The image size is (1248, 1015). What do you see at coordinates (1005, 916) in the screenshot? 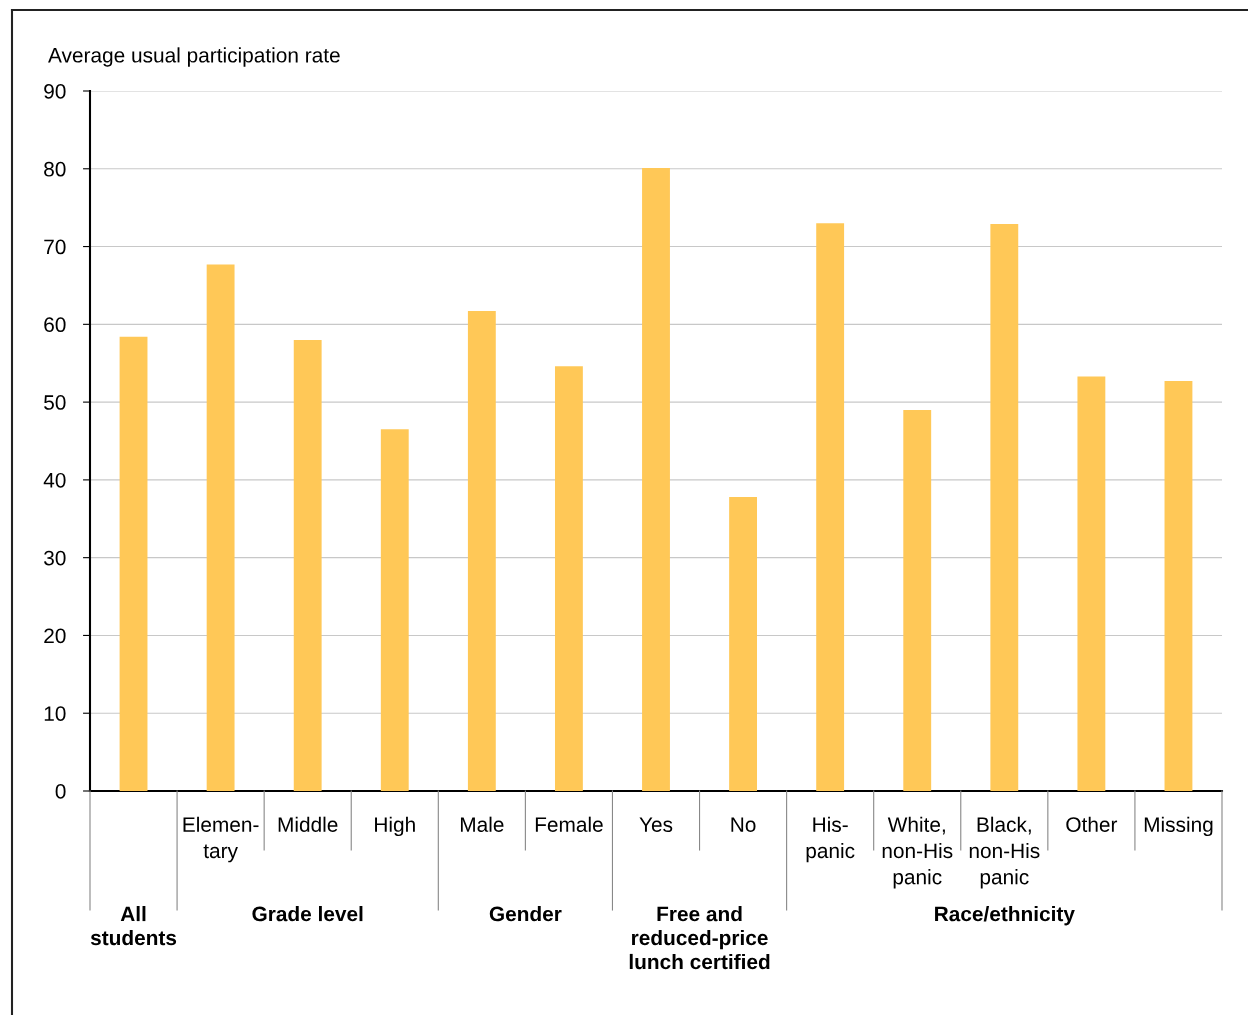
I see `text: Race/ethnicity` at bounding box center [1005, 916].